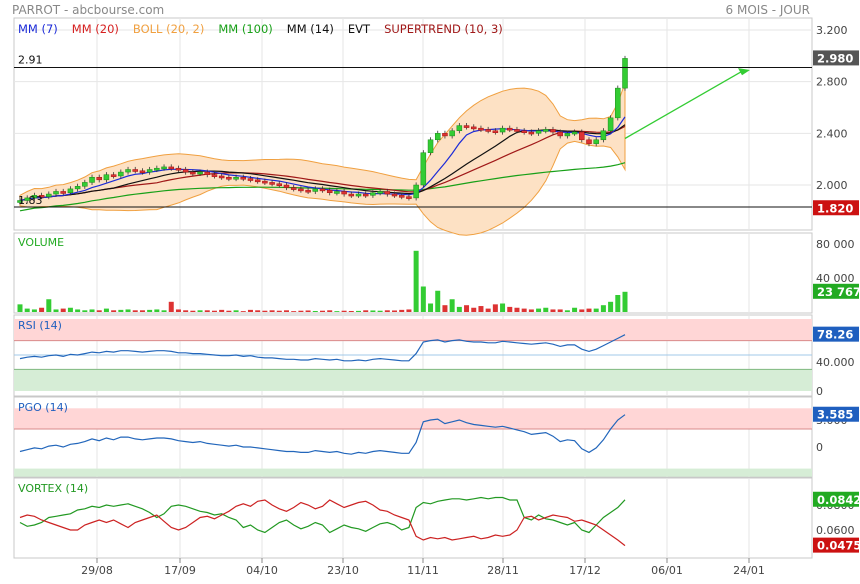 This screenshot has height=584, width=860. I want to click on price-tick-label: 2.800, so click(832, 82).